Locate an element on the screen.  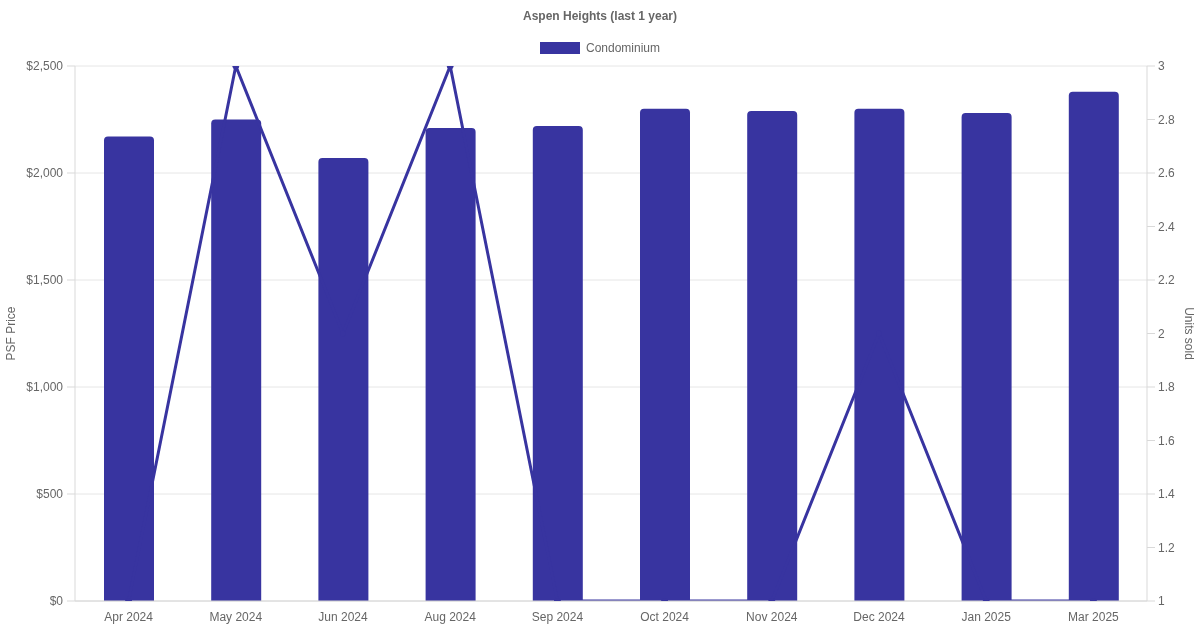
y-tick-label: $1,500 is located at coordinates (45, 280).